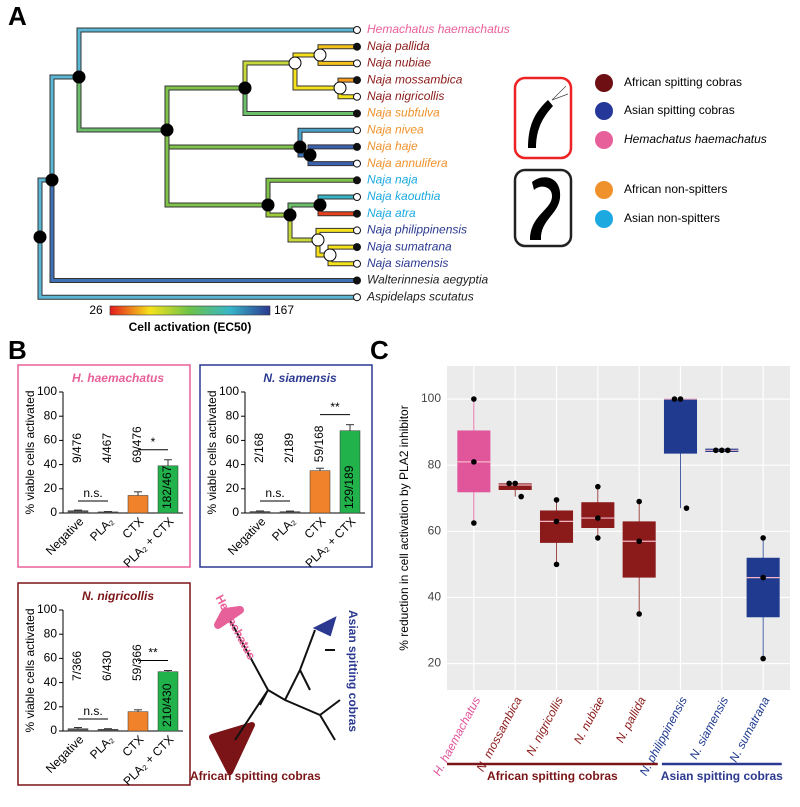 The height and width of the screenshot is (807, 800). Describe the element at coordinates (392, 179) in the screenshot. I see `species-label: Naja naja` at that location.